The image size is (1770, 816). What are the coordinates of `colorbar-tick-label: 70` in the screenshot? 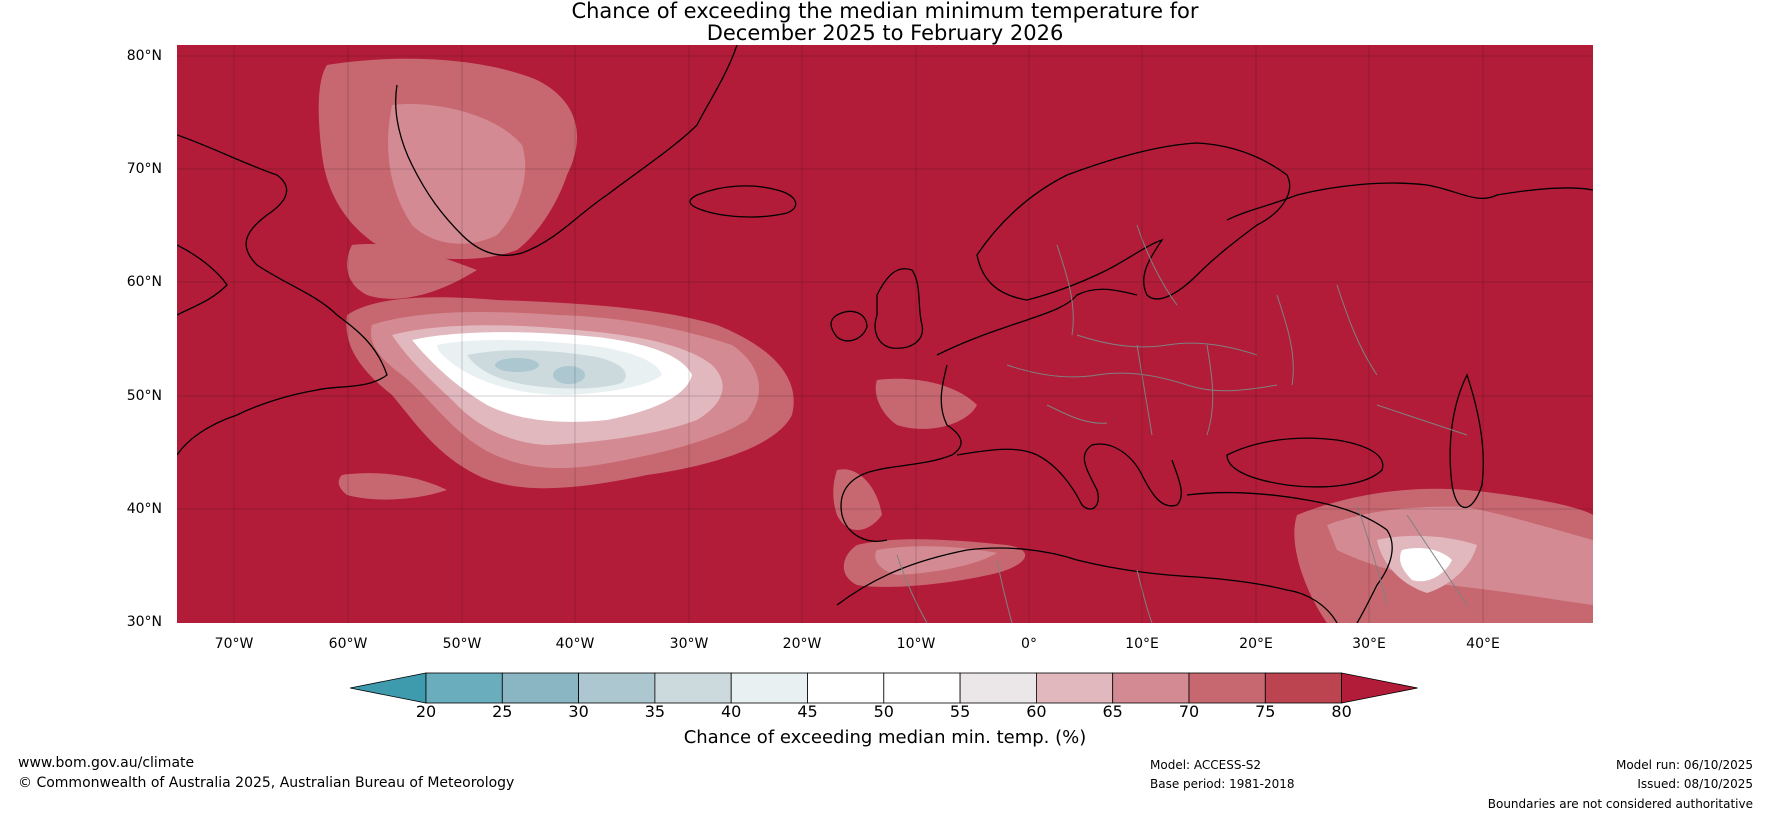 It's located at (1189, 711).